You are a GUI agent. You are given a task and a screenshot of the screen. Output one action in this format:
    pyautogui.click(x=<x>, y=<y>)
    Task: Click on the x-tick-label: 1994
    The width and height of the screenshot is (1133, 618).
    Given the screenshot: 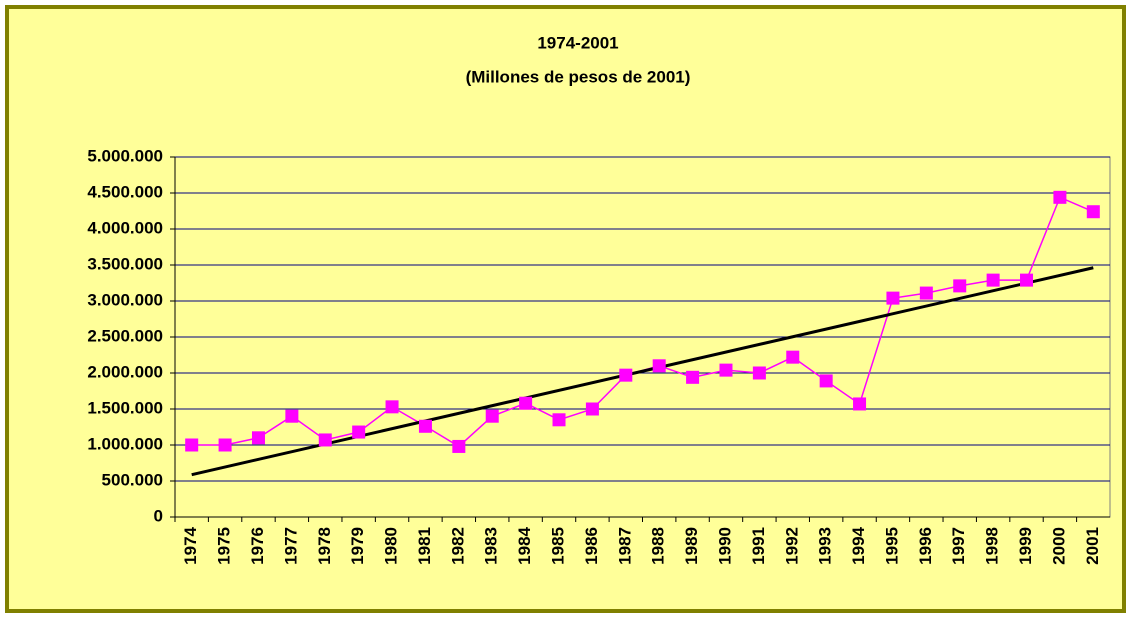 What is the action you would take?
    pyautogui.click(x=858, y=545)
    